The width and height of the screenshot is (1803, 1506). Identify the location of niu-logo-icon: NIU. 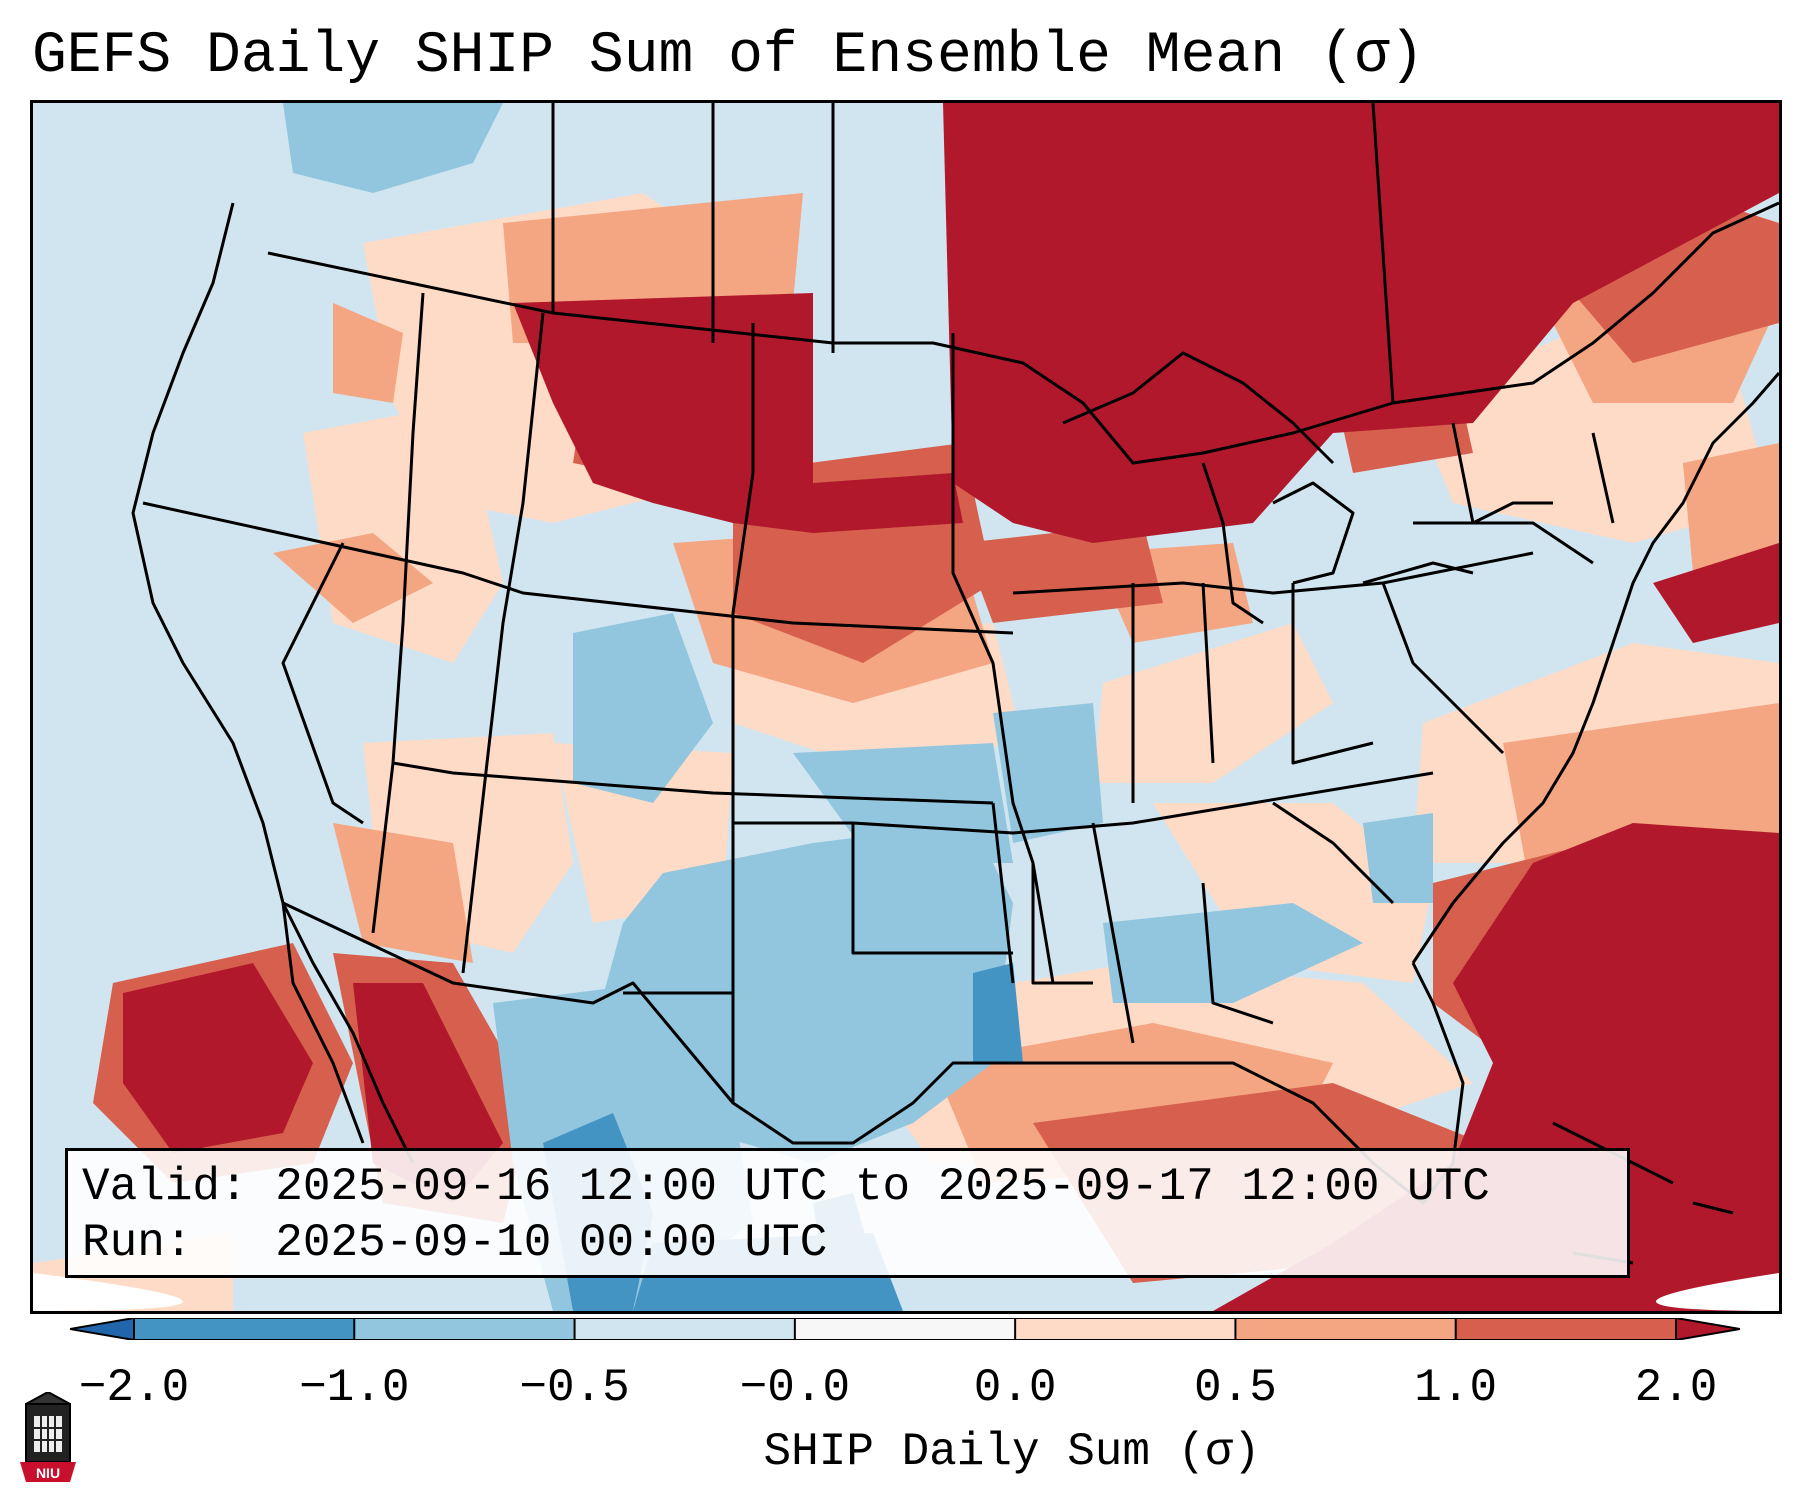
(48, 1437).